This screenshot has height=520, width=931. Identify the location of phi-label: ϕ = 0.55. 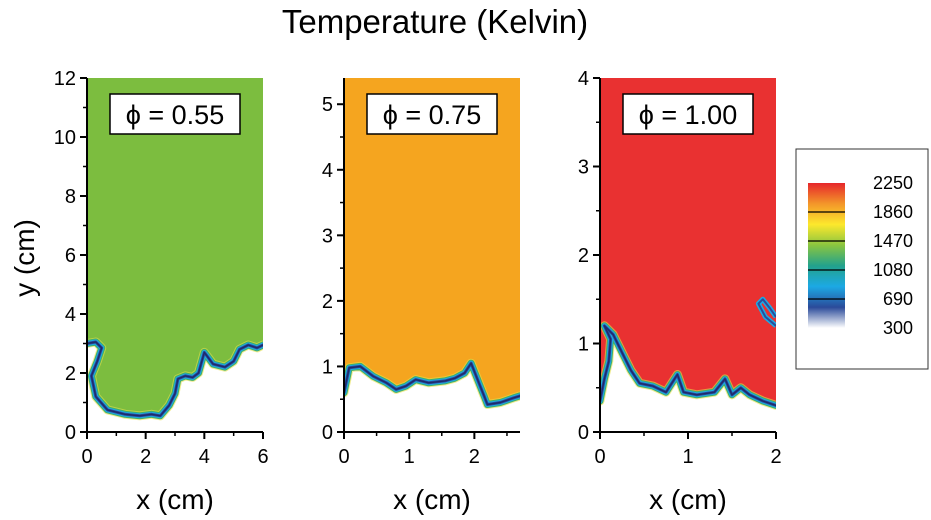
(175, 115).